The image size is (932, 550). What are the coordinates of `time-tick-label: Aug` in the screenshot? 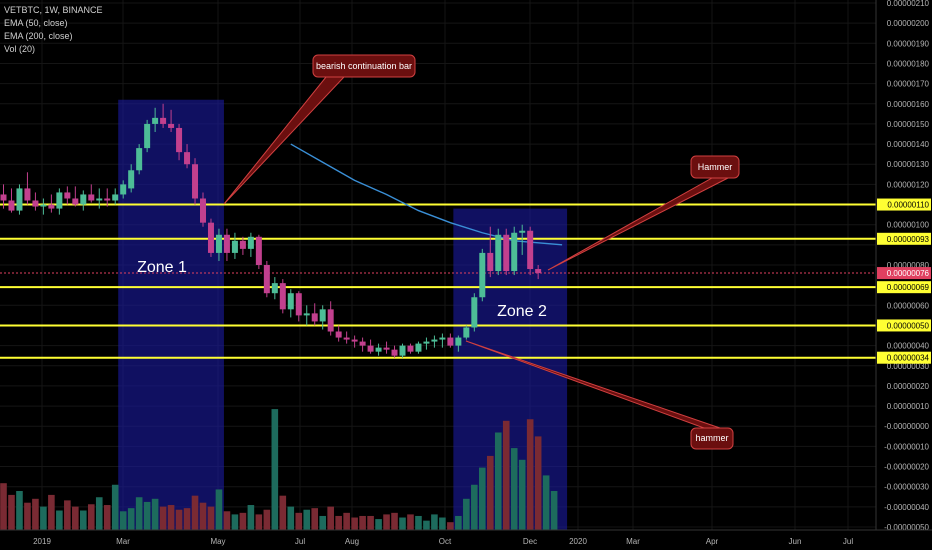 It's located at (352, 541).